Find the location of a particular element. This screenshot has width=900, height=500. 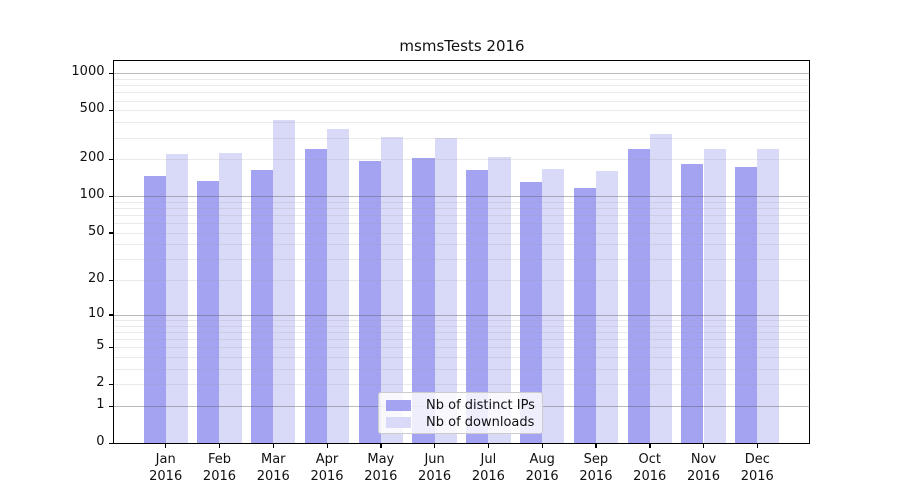

legend-swatch-downloads is located at coordinates (398, 422).